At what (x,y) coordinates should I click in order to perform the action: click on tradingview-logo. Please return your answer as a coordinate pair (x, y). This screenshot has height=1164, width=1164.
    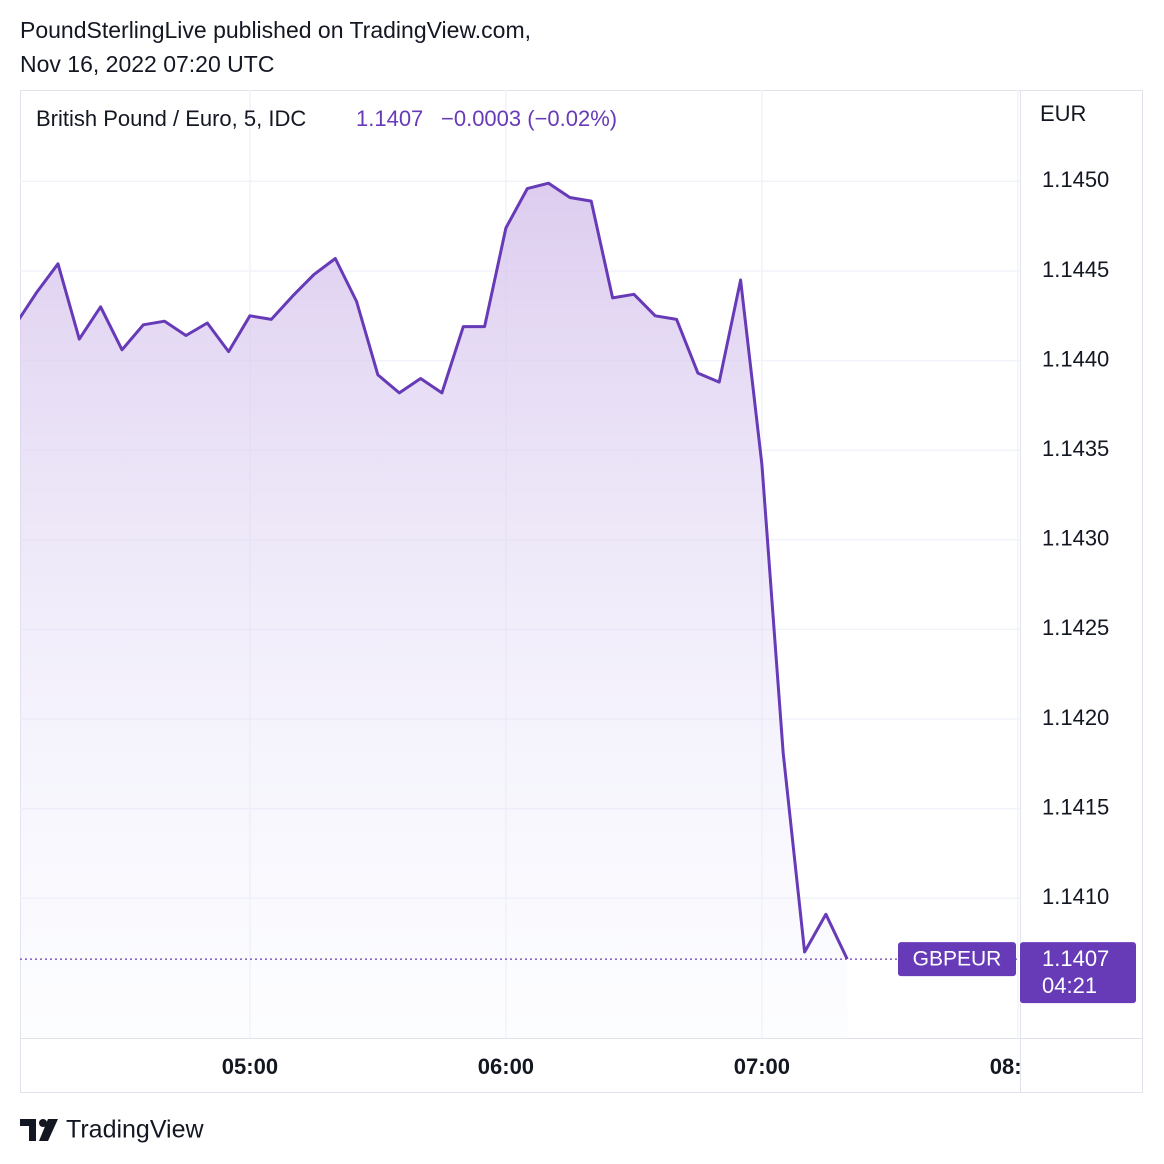
    Looking at the image, I should click on (39, 1130).